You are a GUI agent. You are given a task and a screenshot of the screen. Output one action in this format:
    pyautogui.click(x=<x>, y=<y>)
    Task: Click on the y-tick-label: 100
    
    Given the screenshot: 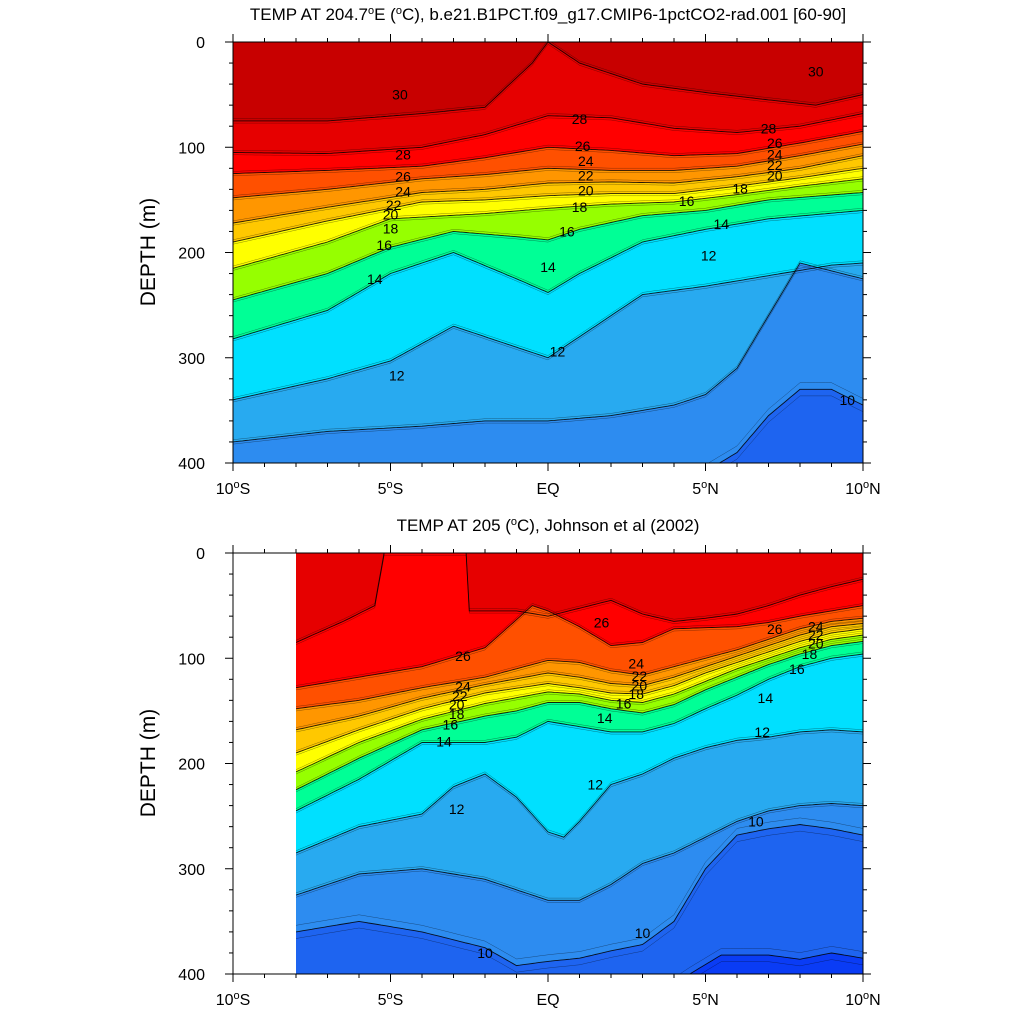 What is the action you would take?
    pyautogui.click(x=191, y=659)
    